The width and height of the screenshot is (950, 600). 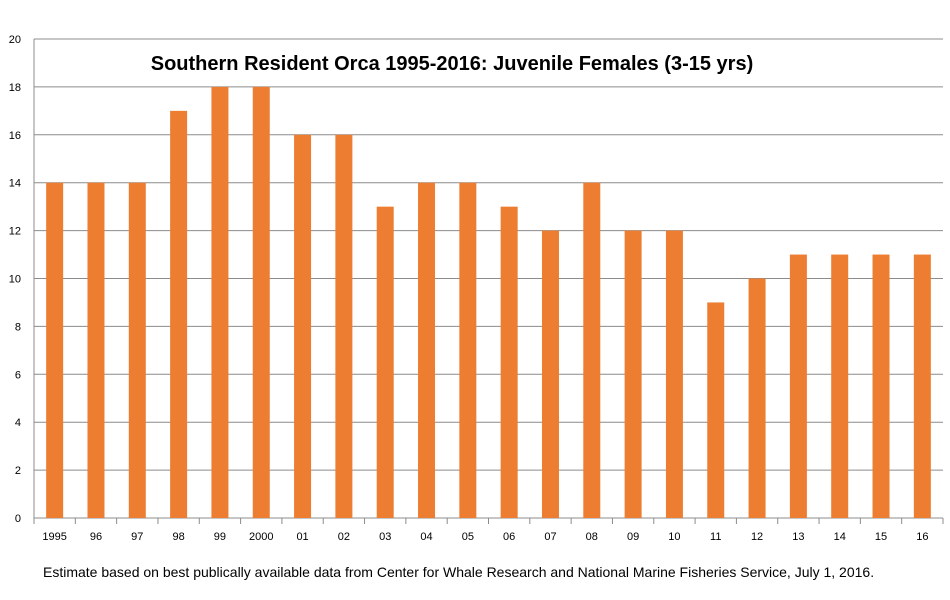 I want to click on x-tick-label: 07, so click(x=550, y=537).